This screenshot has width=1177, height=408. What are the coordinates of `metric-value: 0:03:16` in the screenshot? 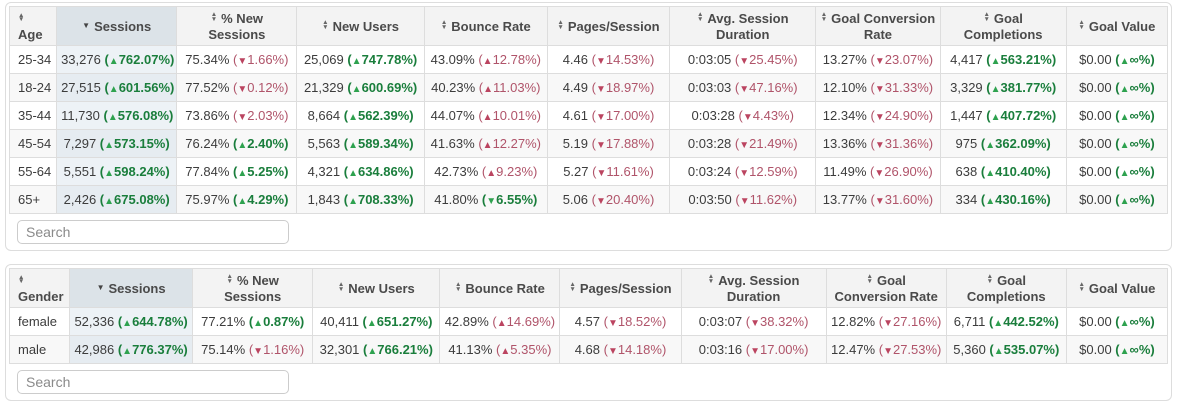 It's located at (720, 350).